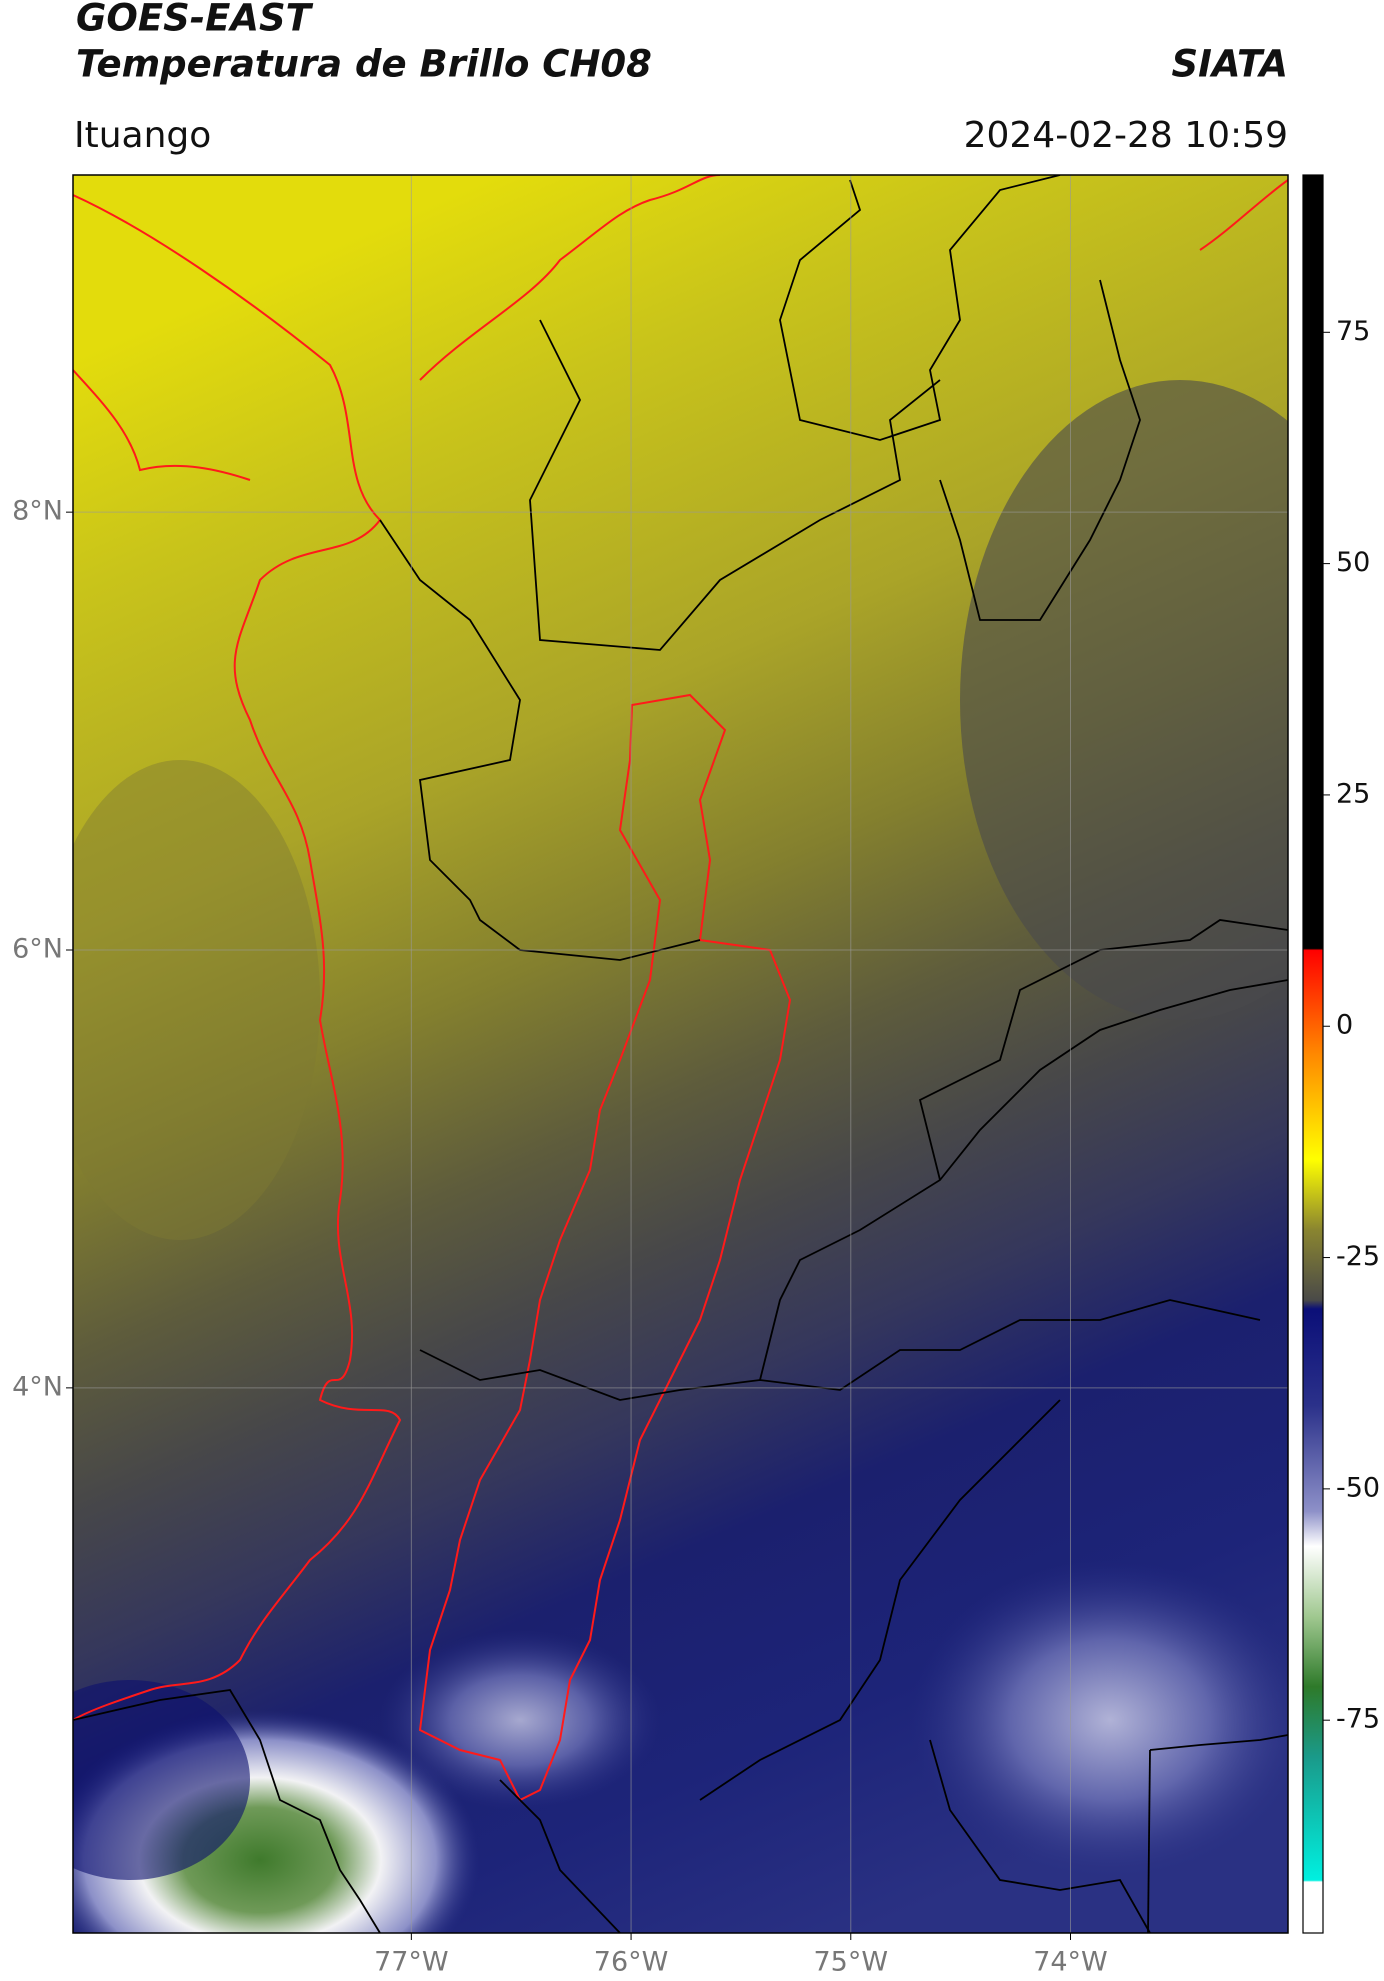 The width and height of the screenshot is (1384, 1981). I want to click on colorbar-tick-label: 50, so click(1353, 562).